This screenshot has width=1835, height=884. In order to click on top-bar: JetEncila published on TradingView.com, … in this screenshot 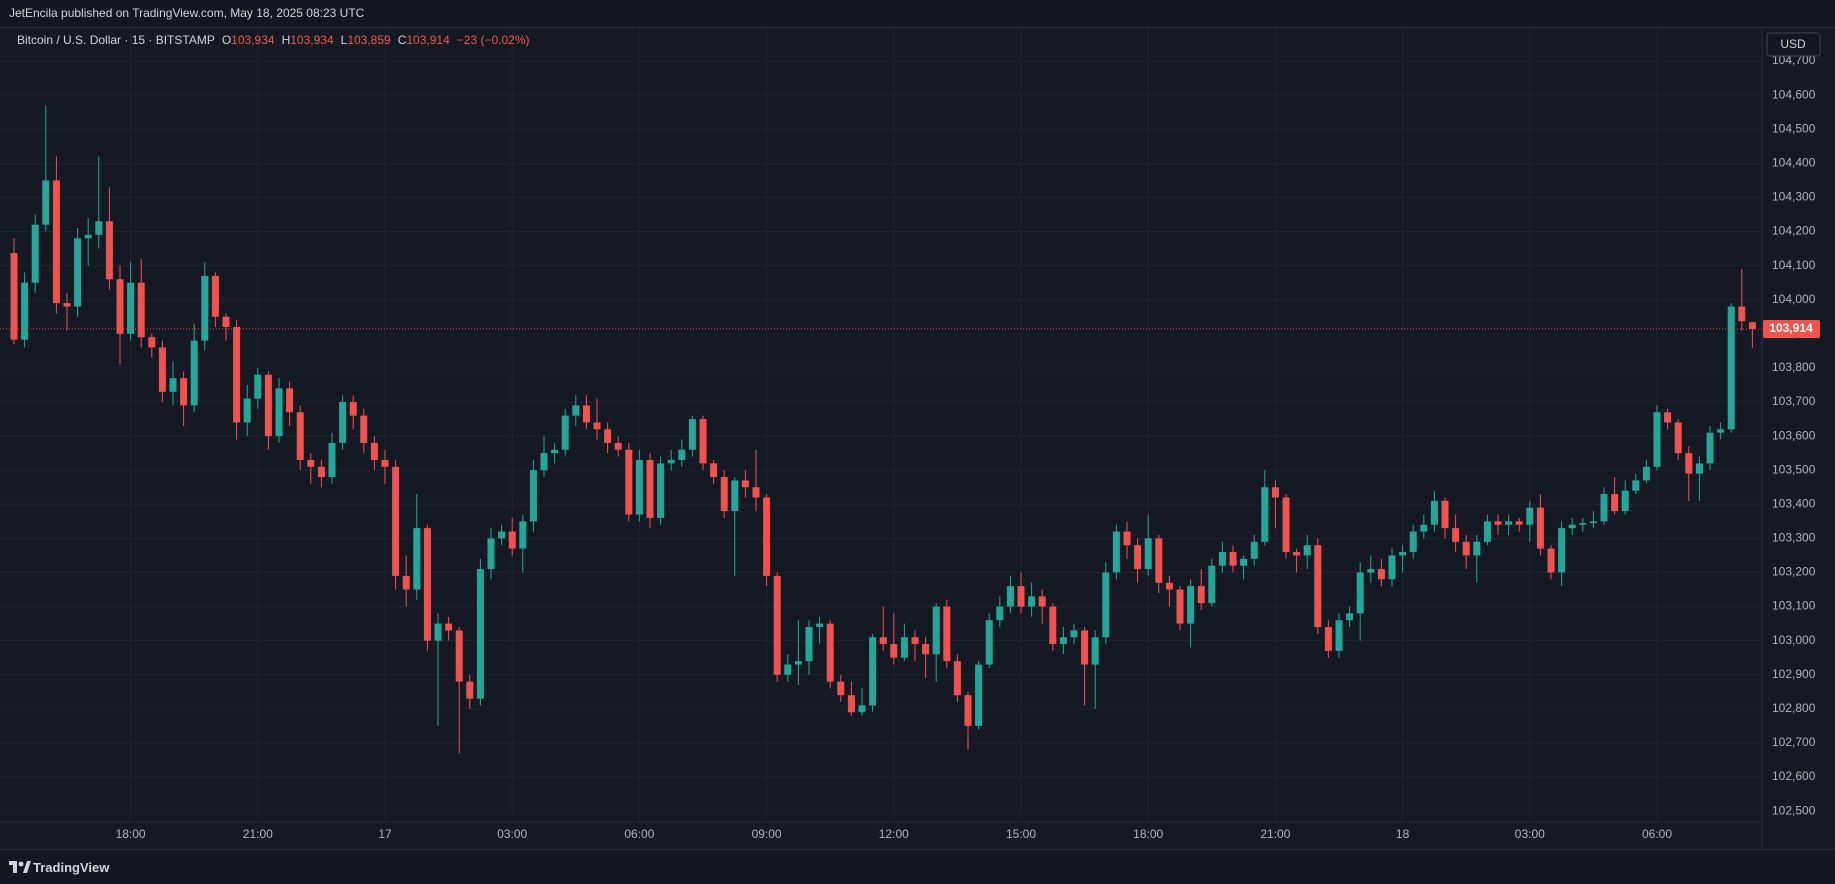, I will do `click(917, 14)`.